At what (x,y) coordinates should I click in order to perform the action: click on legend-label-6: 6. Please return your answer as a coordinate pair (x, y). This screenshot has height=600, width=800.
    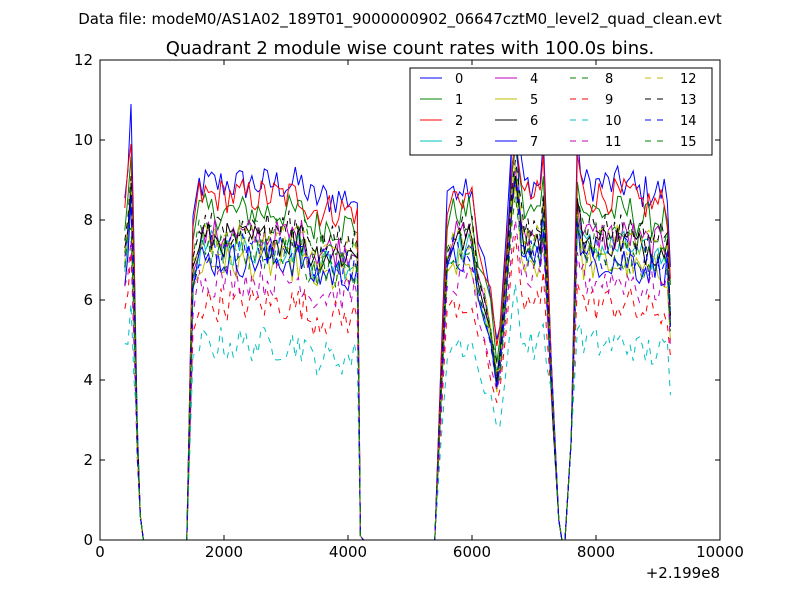
    Looking at the image, I should click on (534, 121).